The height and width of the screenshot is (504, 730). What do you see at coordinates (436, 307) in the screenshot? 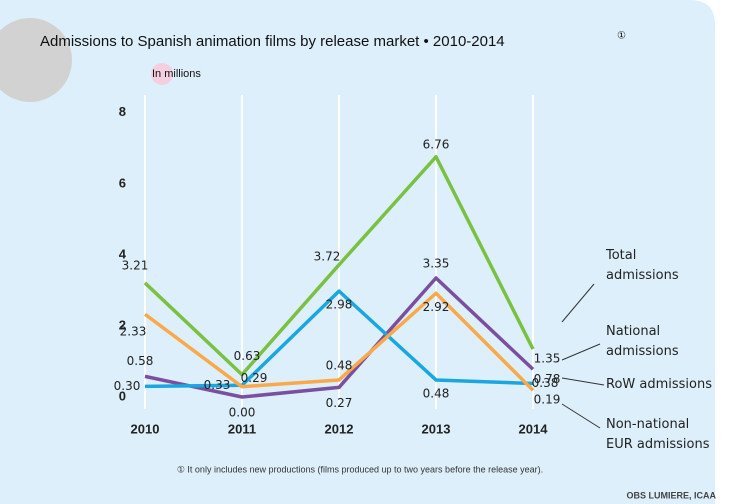
I see `data-label: 2.92` at bounding box center [436, 307].